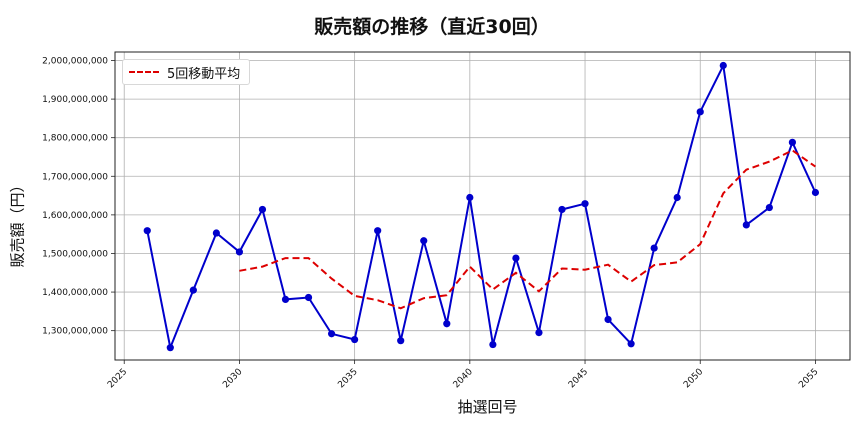 This screenshot has height=432, width=864. I want to click on y-tick-label: 1,700,000,000, so click(75, 177).